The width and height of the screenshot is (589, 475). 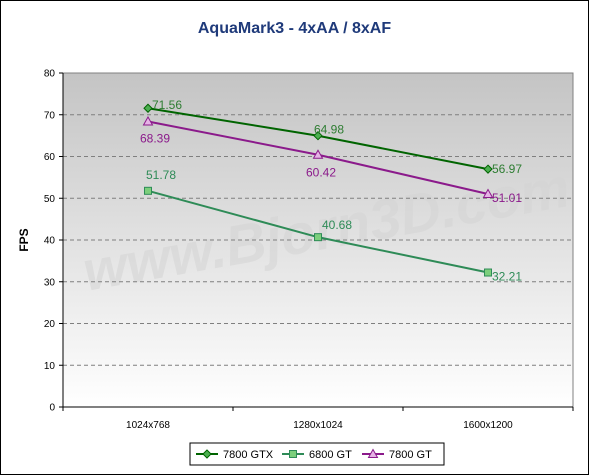 What do you see at coordinates (50, 157) in the screenshot?
I see `y-tick-label: 60` at bounding box center [50, 157].